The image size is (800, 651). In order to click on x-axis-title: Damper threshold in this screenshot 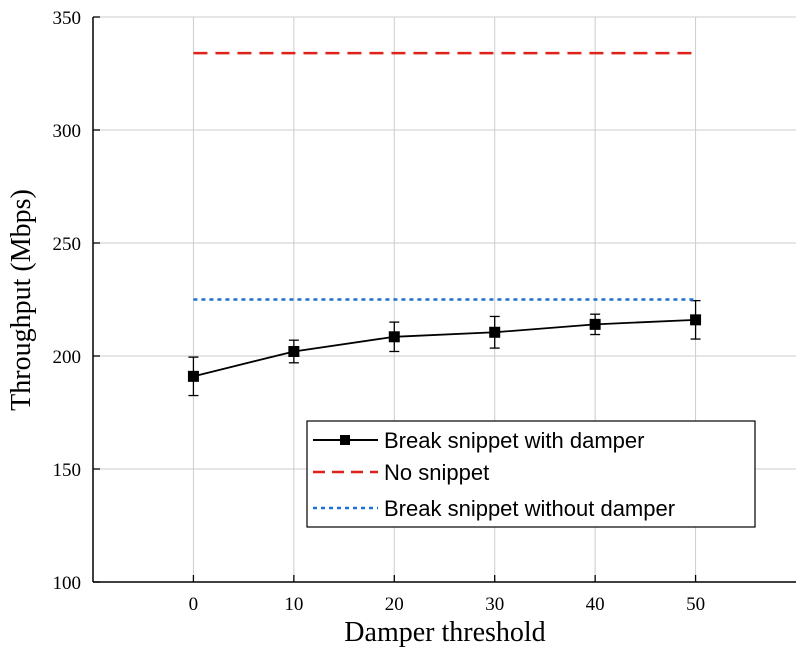, I will do `click(444, 632)`.